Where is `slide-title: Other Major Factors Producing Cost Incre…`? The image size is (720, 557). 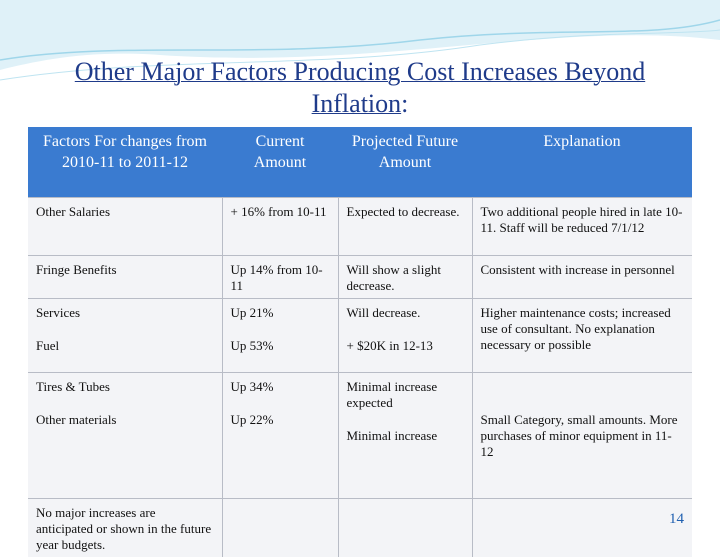 slide-title: Other Major Factors Producing Cost Incre… is located at coordinates (360, 88).